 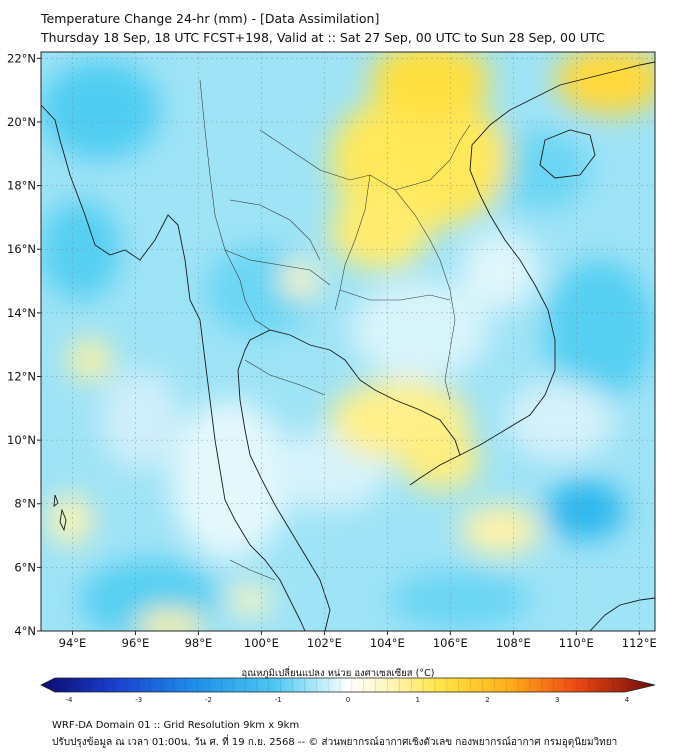 What do you see at coordinates (387, 643) in the screenshot?
I see `lon-tick-label: 104°E` at bounding box center [387, 643].